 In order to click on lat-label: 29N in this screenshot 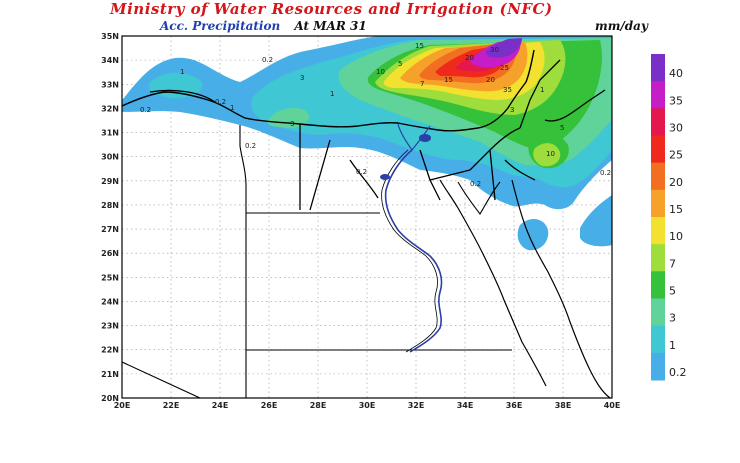, I will do `click(110, 181)`.